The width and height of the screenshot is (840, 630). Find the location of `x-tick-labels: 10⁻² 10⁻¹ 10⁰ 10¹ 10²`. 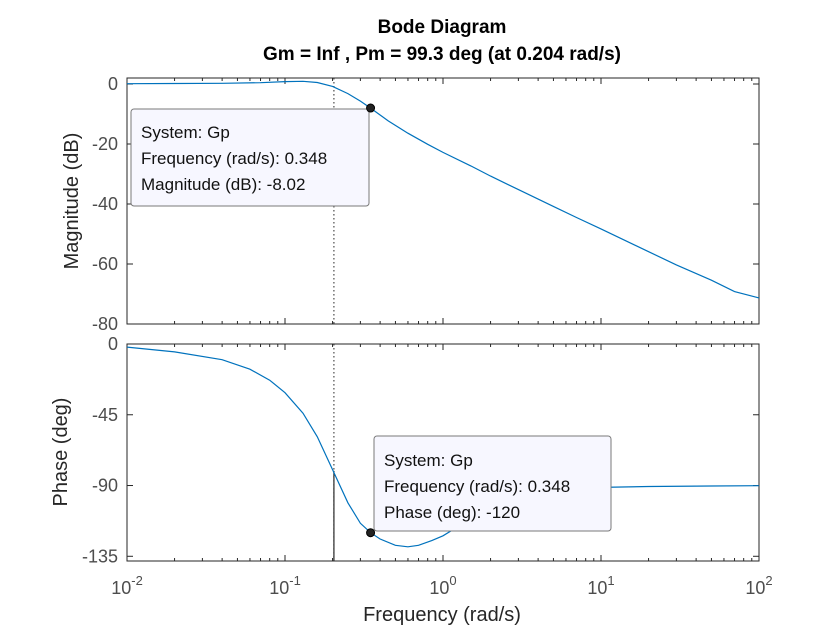

x-tick-labels: 10⁻² 10⁻¹ 10⁰ 10¹ 10² is located at coordinates (441, 585).